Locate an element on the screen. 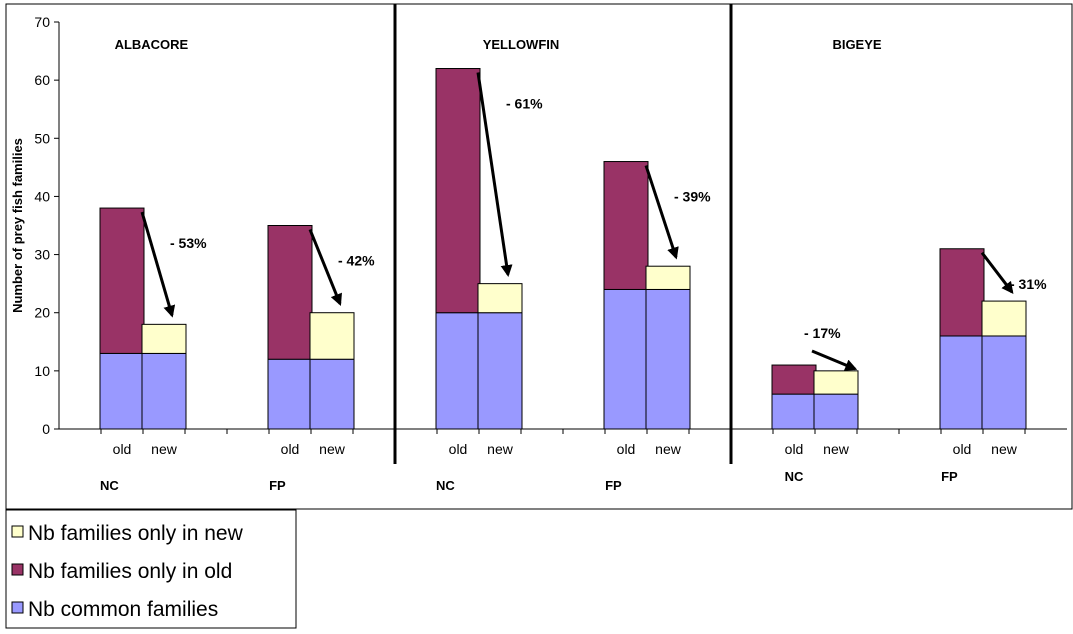  legend-swatch-only-old is located at coordinates (17, 569).